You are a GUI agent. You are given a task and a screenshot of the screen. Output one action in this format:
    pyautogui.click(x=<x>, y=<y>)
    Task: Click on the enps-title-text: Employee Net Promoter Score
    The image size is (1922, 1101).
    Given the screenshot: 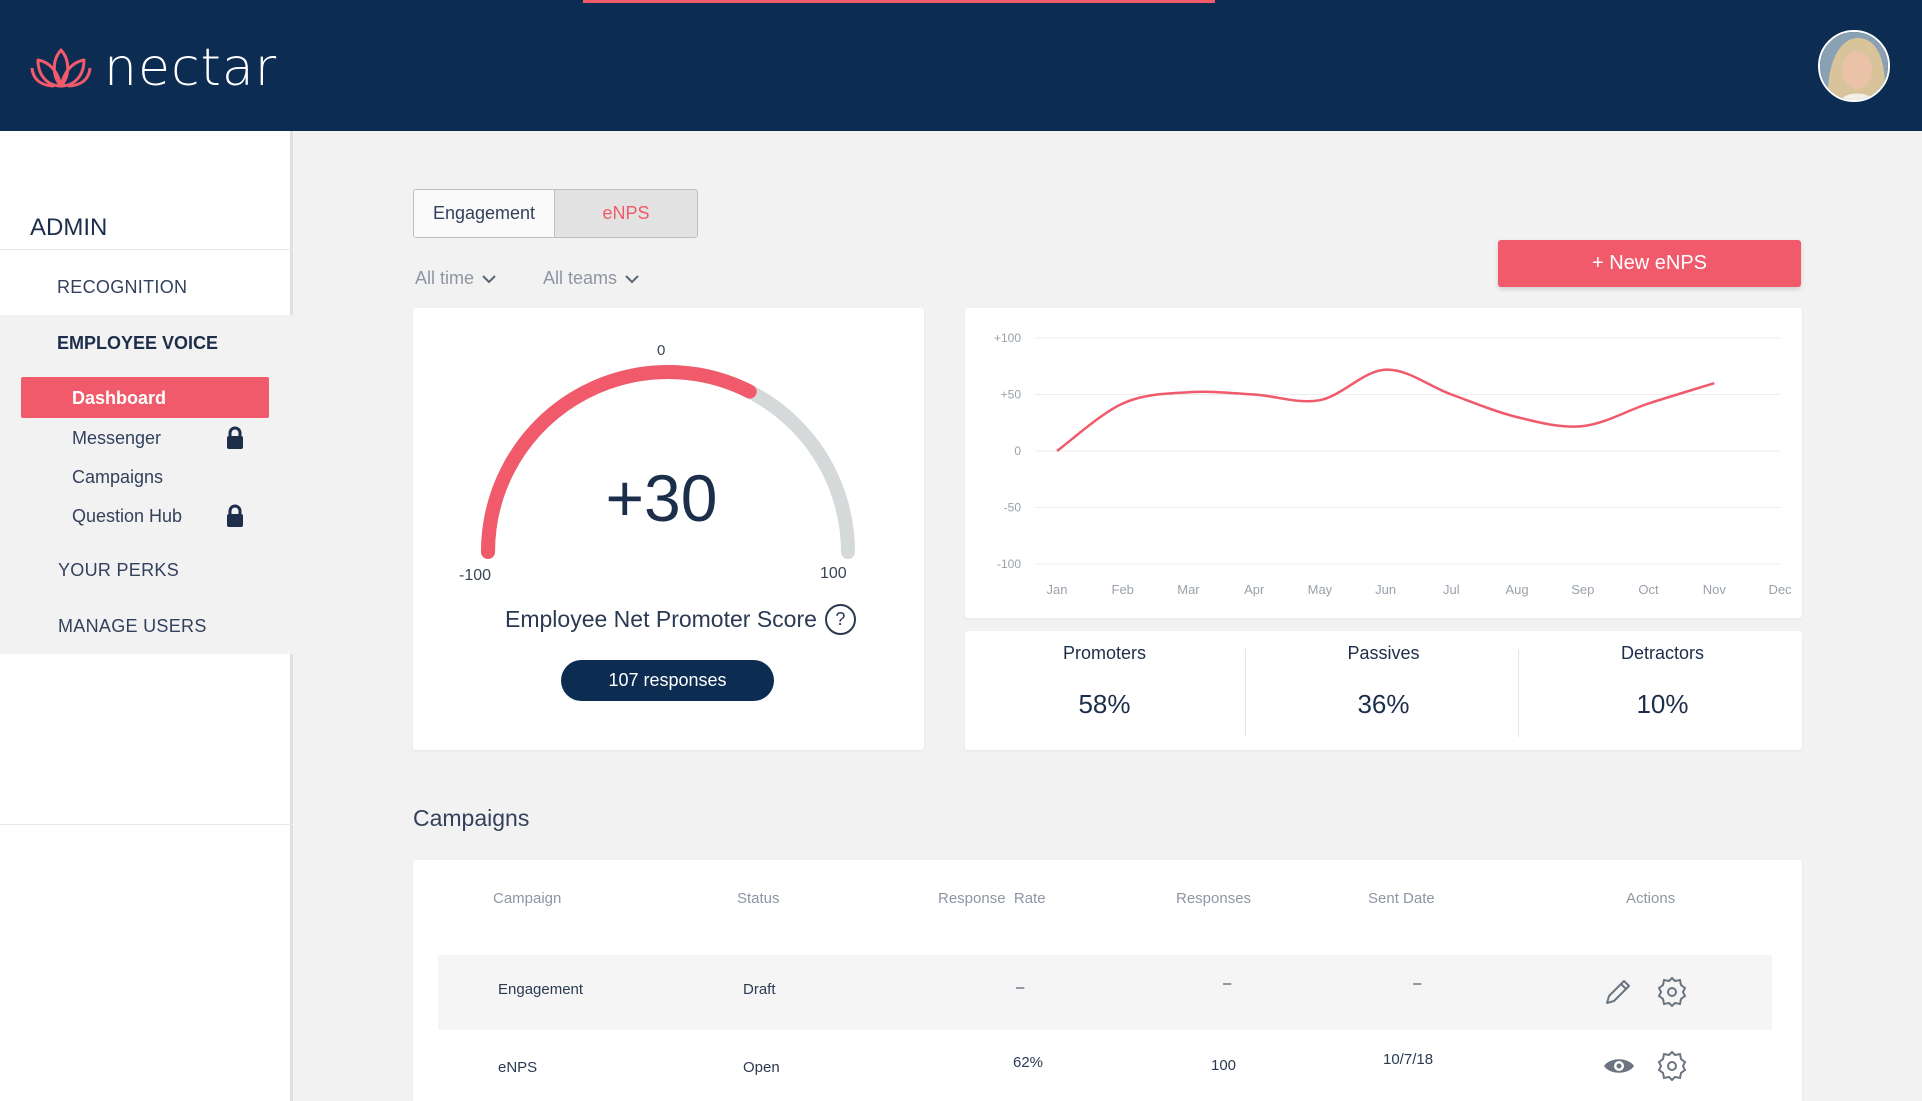 What is the action you would take?
    pyautogui.click(x=661, y=619)
    